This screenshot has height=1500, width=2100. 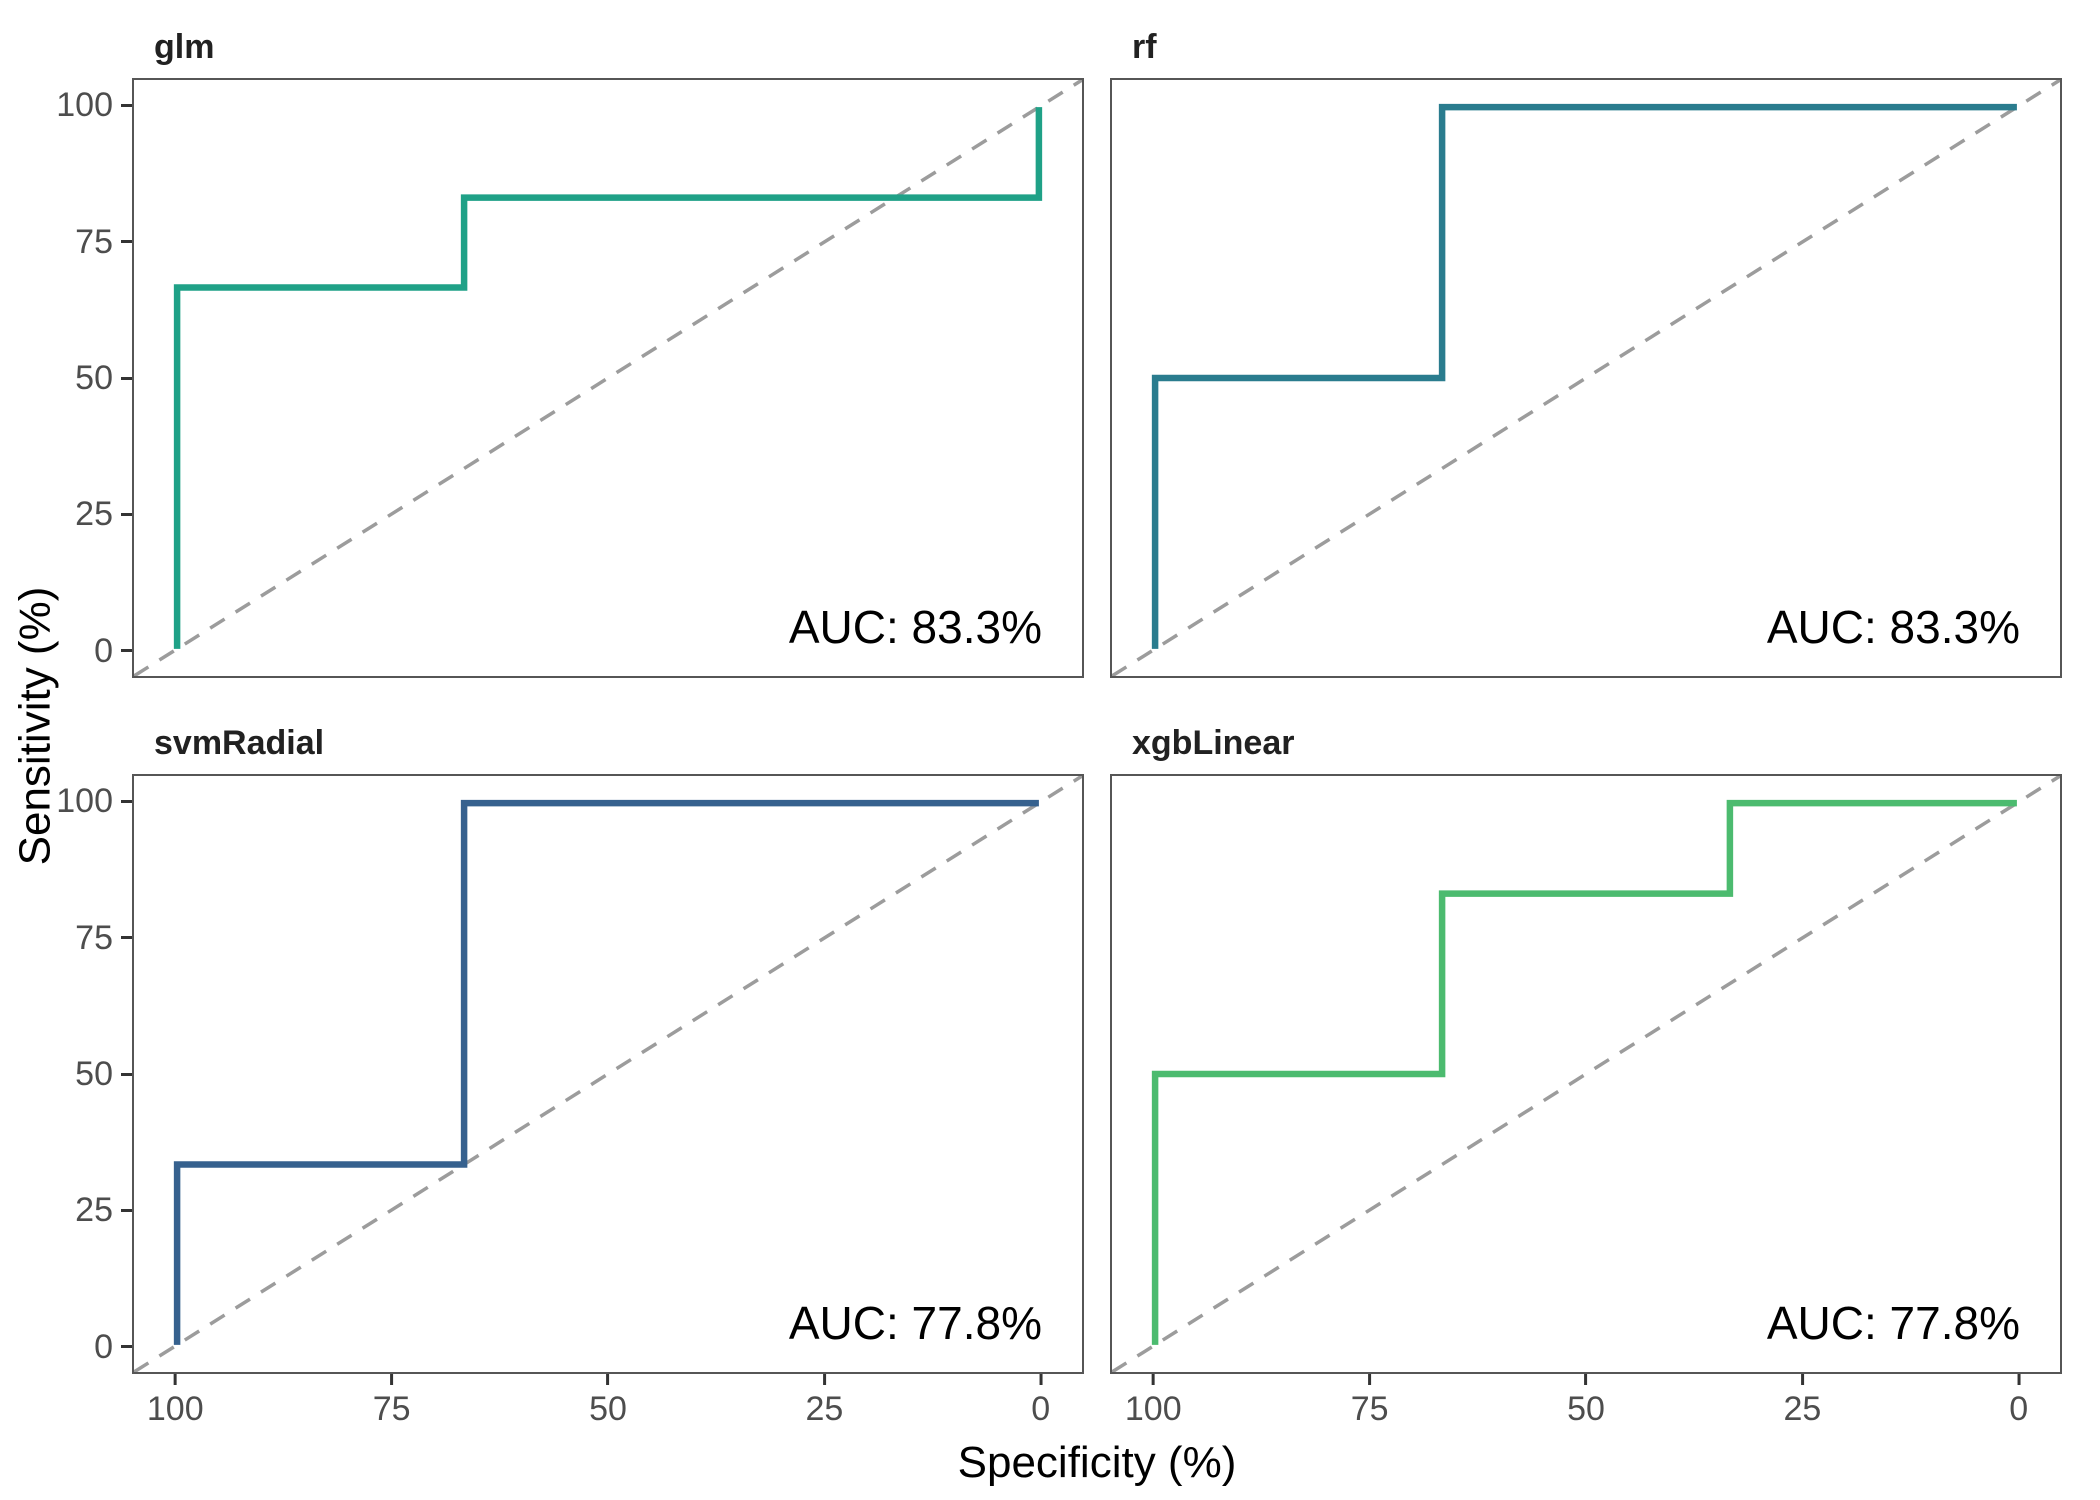 I want to click on y-axis-ticks-top-row: 100 75 50 25 0, so click(x=94, y=378).